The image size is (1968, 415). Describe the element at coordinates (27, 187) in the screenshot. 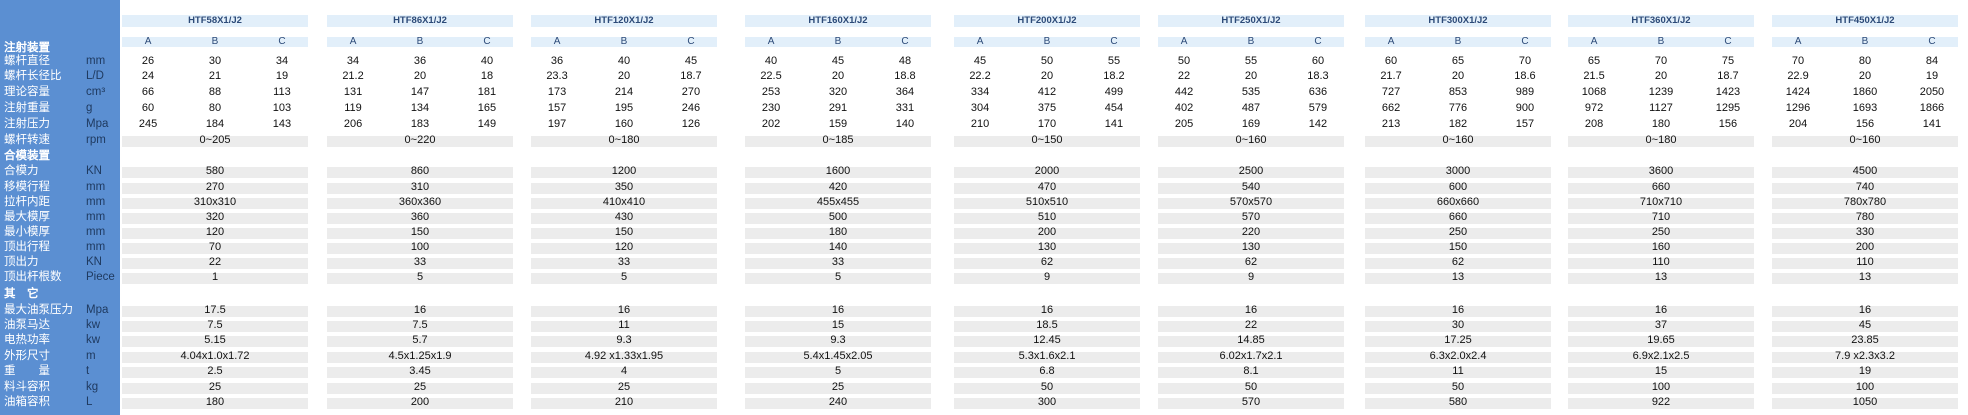

I see `row-label: 移模行程` at that location.